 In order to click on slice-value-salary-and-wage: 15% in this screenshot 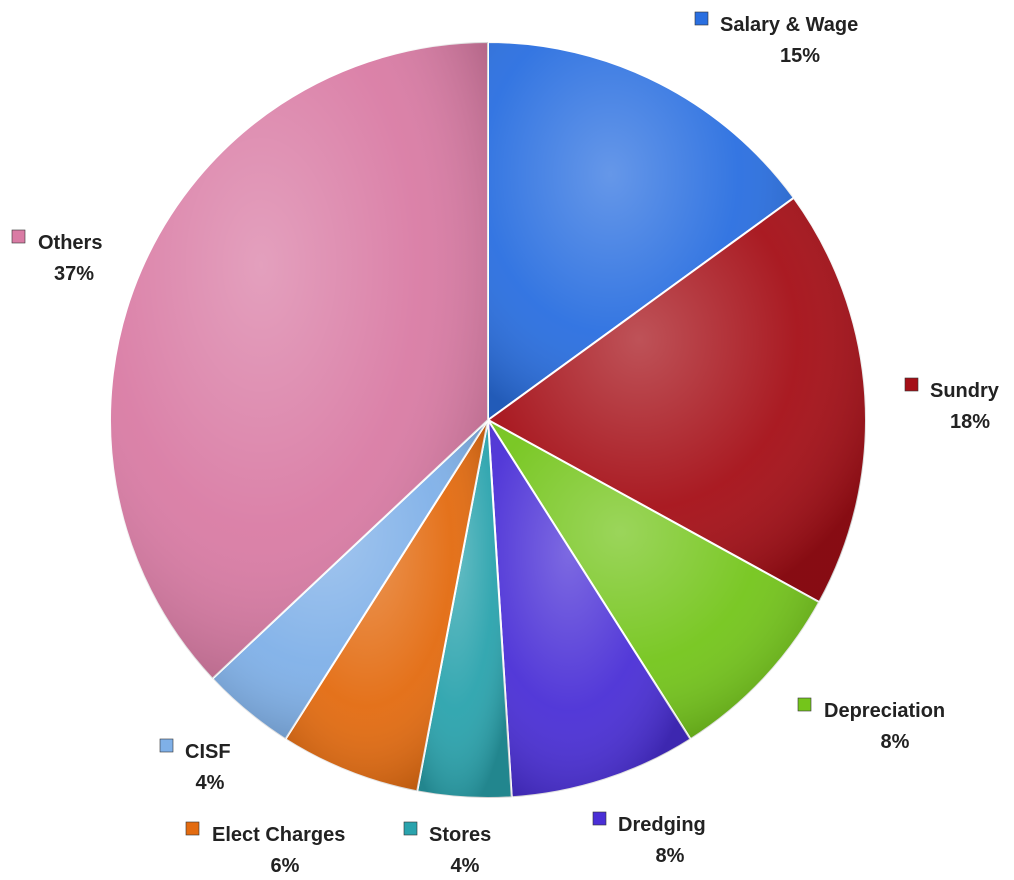, I will do `click(800, 56)`.